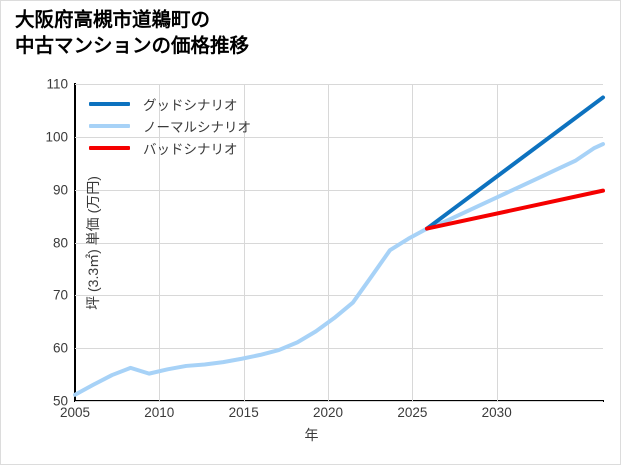 The height and width of the screenshot is (466, 621). What do you see at coordinates (56, 137) in the screenshot?
I see `y-tick-label: 100` at bounding box center [56, 137].